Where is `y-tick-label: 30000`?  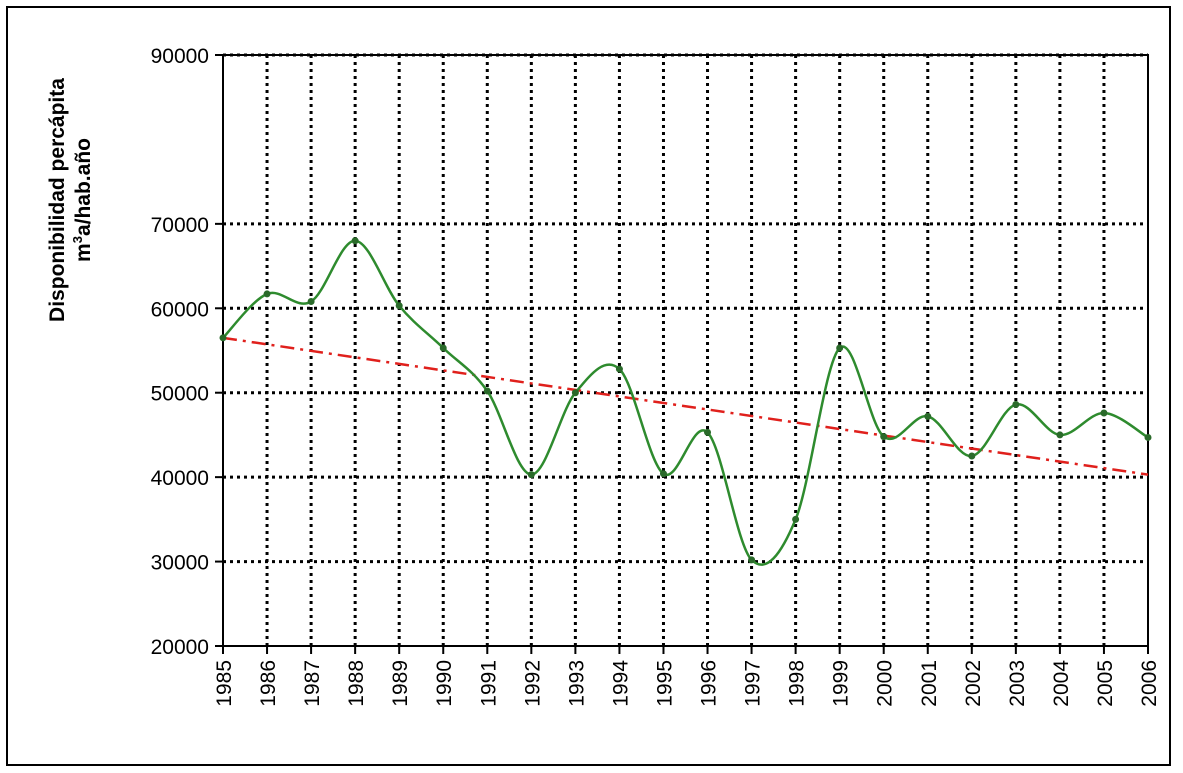
y-tick-label: 30000 is located at coordinates (180, 563).